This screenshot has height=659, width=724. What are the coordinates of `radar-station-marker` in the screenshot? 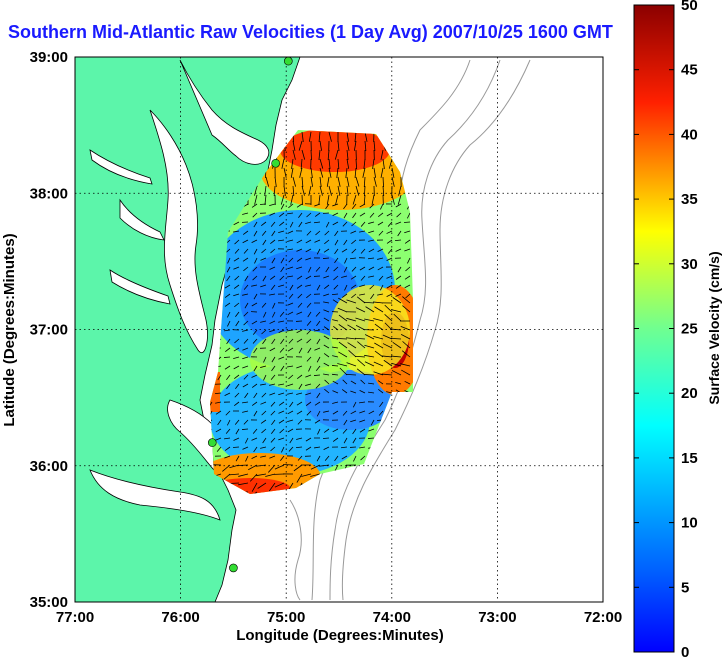 It's located at (288, 61).